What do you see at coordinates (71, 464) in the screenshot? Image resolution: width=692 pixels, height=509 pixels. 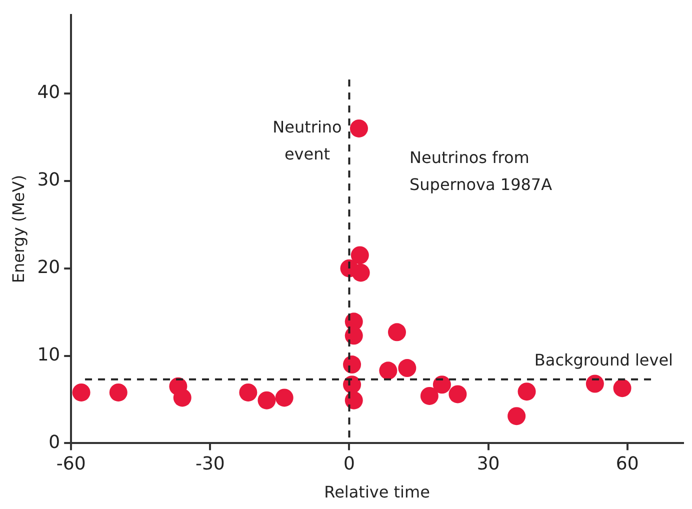 I see `x-tick-label: -60` at bounding box center [71, 464].